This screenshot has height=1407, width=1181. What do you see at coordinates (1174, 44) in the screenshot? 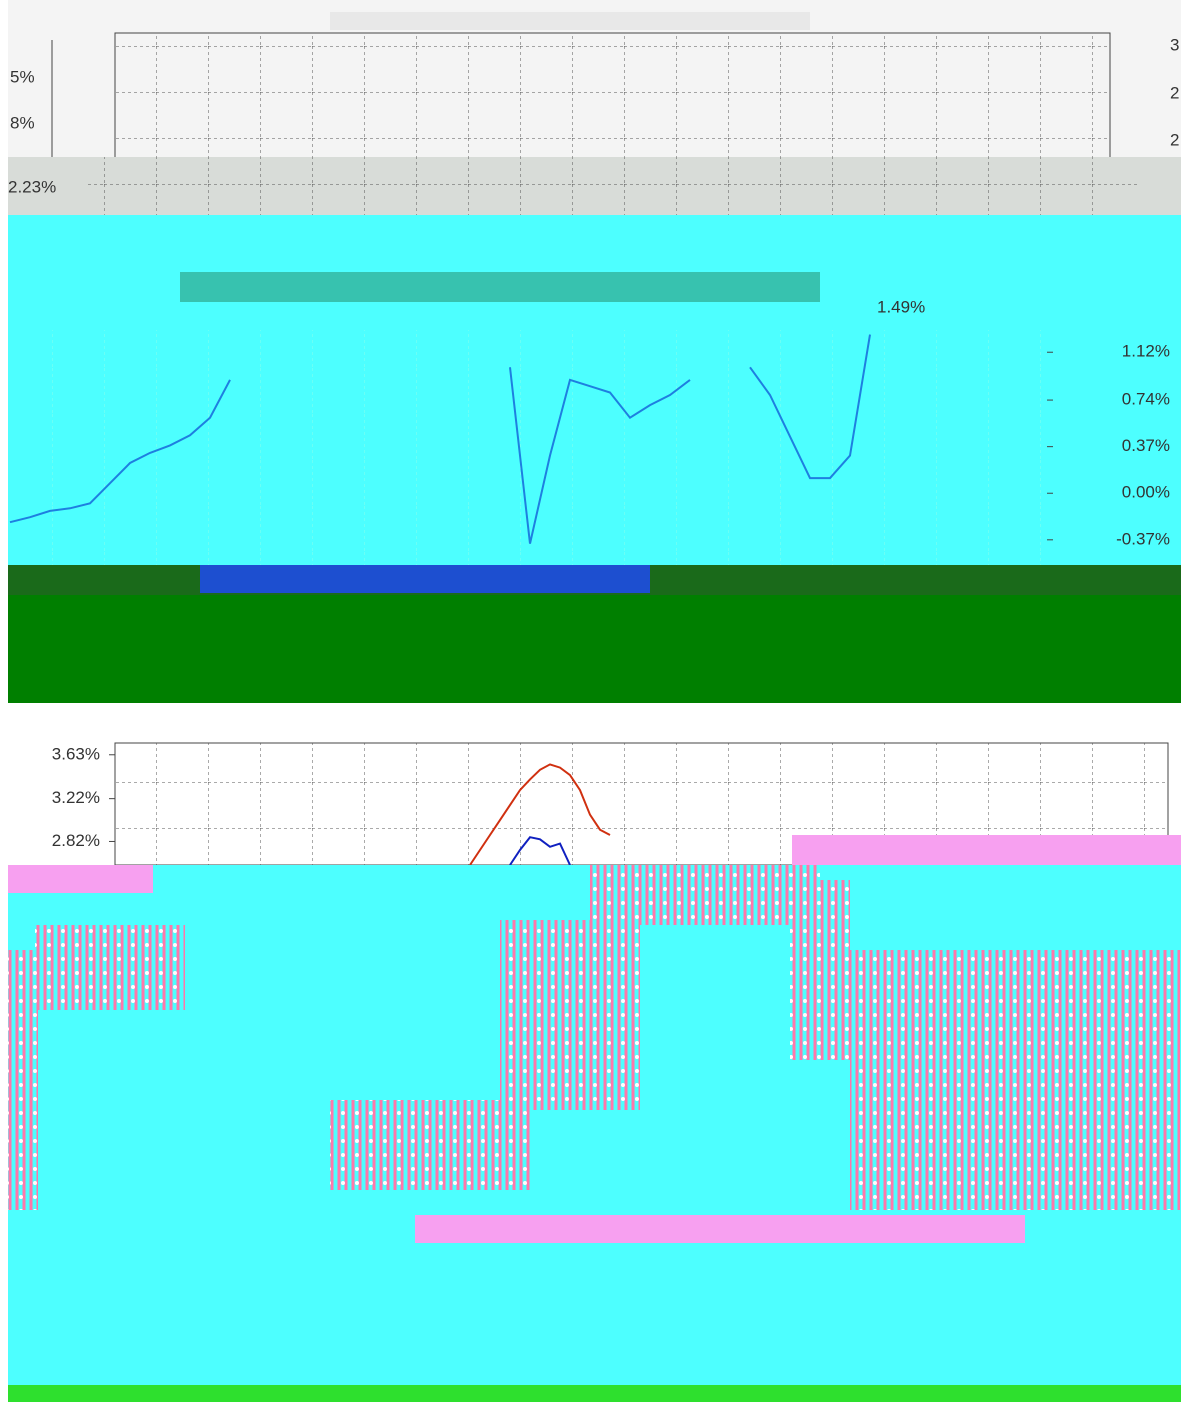
I see `y2-label: 3` at bounding box center [1174, 44].